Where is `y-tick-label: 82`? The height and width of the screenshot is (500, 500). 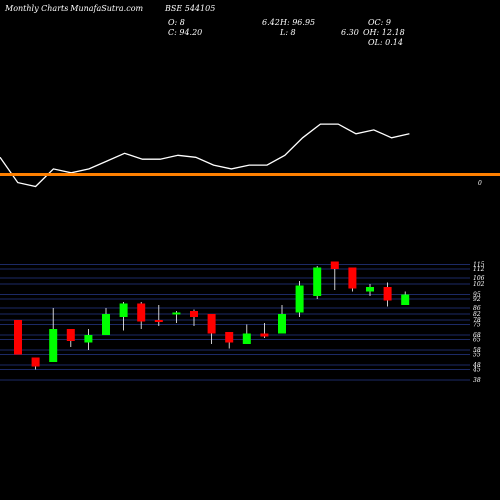
y-tick-label: 82 is located at coordinates (477, 314).